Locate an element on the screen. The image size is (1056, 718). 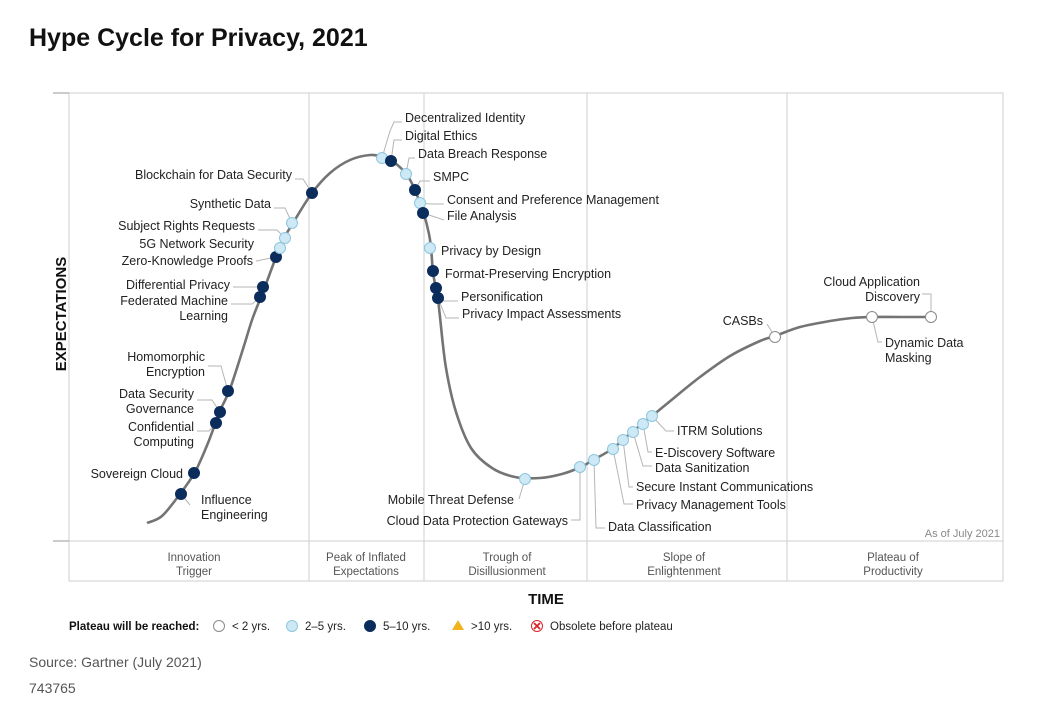
tech-label-line: Sovereign Cloud is located at coordinates (137, 474).